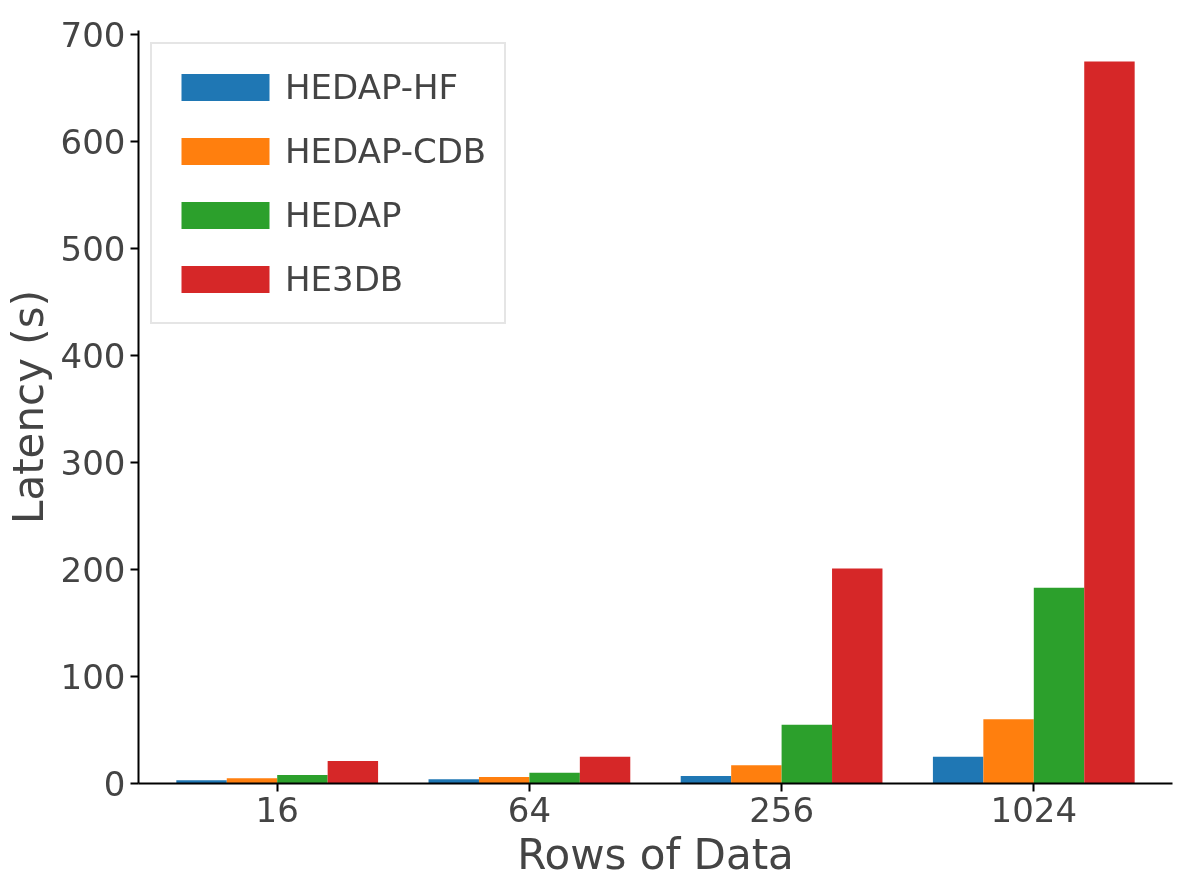 Image resolution: width=1177 pixels, height=881 pixels. Describe the element at coordinates (93, 677) in the screenshot. I see `y-tick-label: 100` at that location.